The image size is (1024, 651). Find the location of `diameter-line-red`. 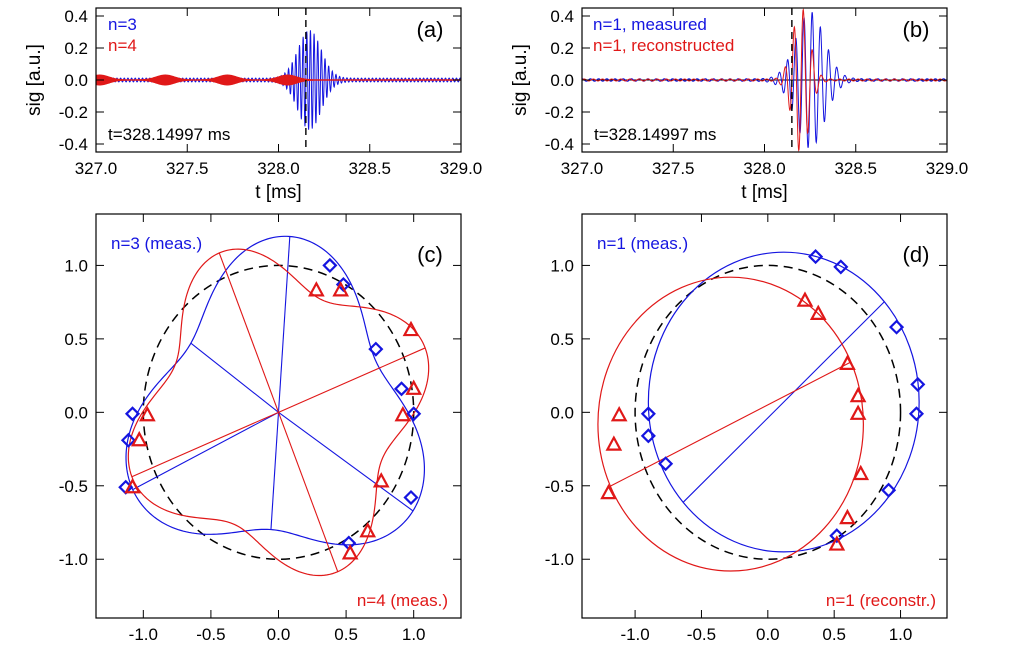

diameter-line-red is located at coordinates (731, 424).